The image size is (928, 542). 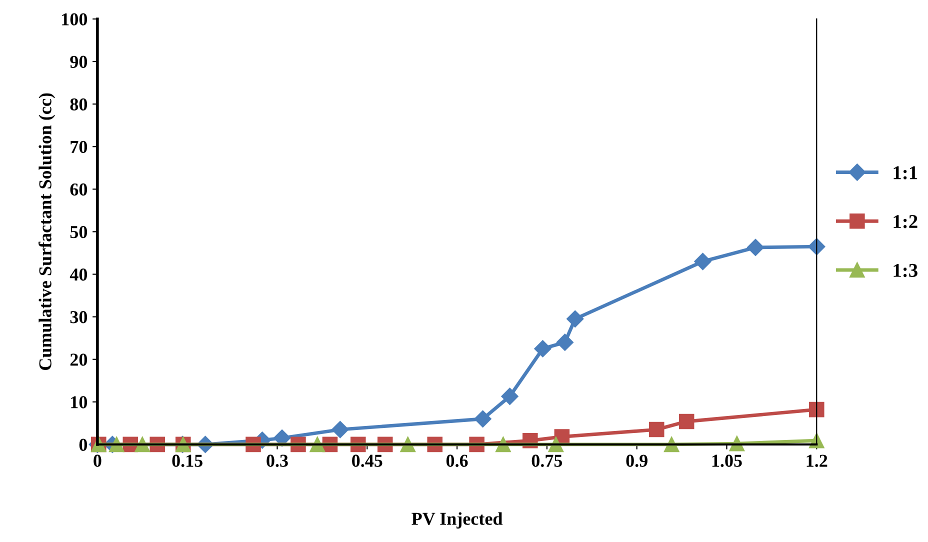 What do you see at coordinates (79, 62) in the screenshot?
I see `y-tick-label: 90` at bounding box center [79, 62].